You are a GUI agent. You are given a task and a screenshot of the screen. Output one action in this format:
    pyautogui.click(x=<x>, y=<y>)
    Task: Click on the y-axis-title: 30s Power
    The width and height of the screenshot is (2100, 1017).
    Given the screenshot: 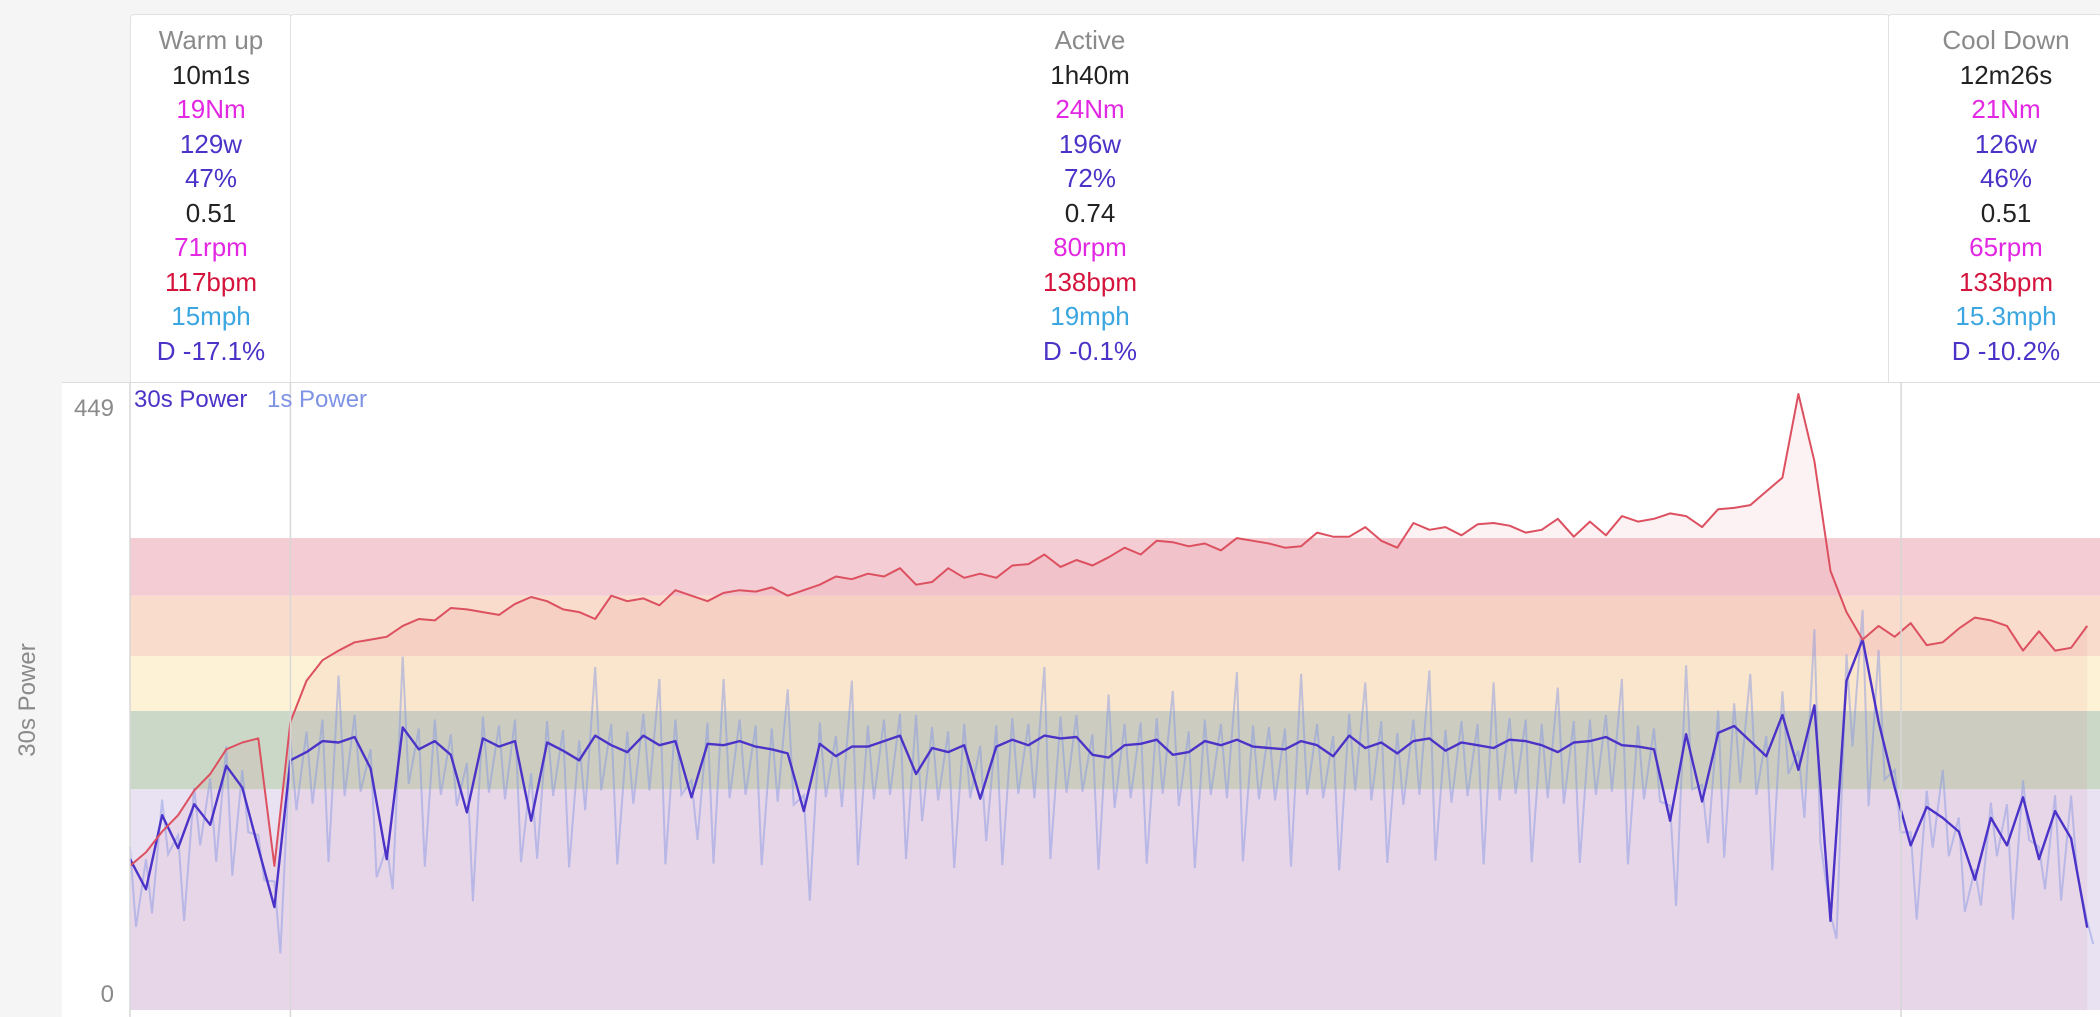 What is the action you would take?
    pyautogui.click(x=27, y=700)
    